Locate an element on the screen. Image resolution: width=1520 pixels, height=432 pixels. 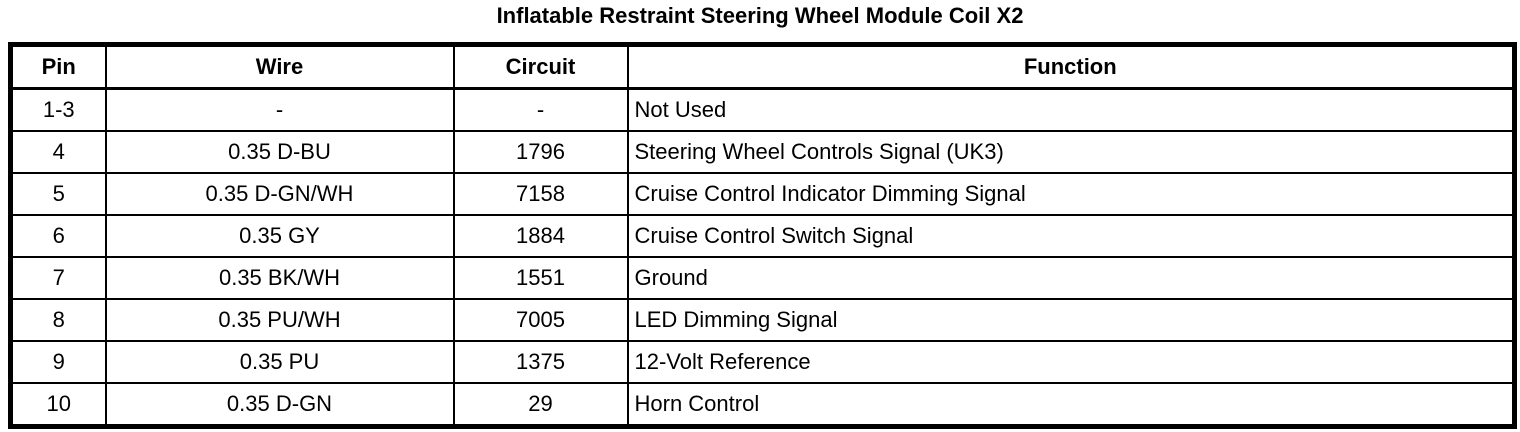
pin-cell: 1-3 is located at coordinates (58, 109).